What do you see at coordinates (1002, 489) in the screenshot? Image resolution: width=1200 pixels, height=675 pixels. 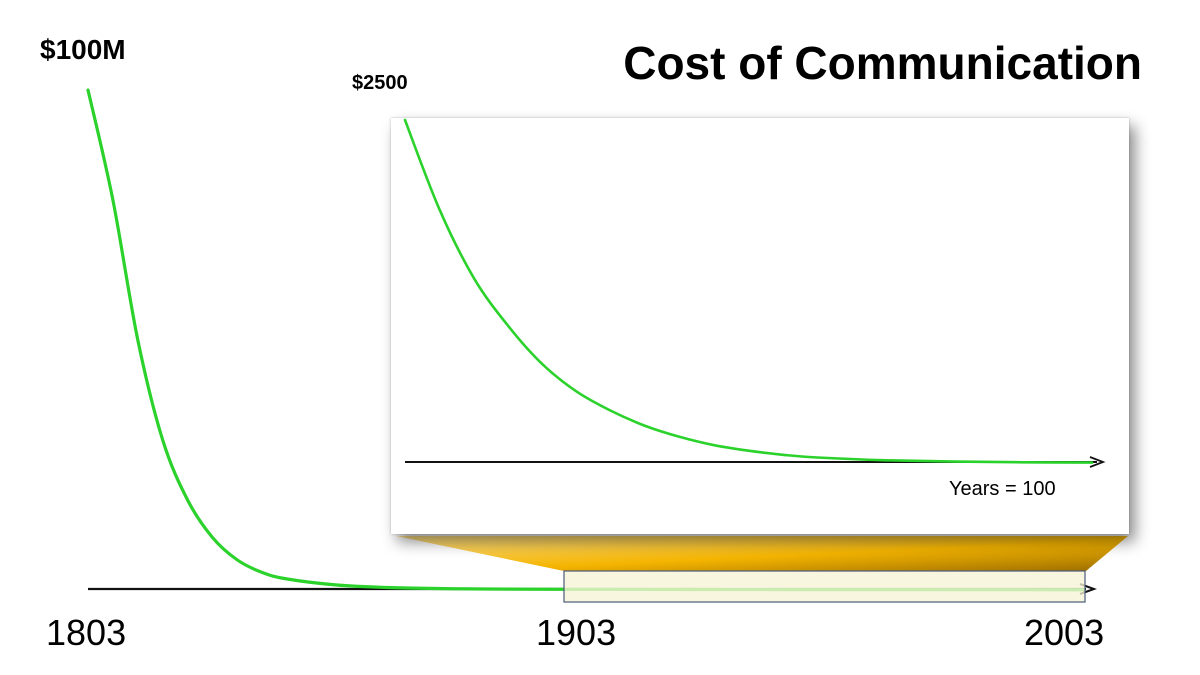 I see `inset-x-axis-label: Years = 100` at bounding box center [1002, 489].